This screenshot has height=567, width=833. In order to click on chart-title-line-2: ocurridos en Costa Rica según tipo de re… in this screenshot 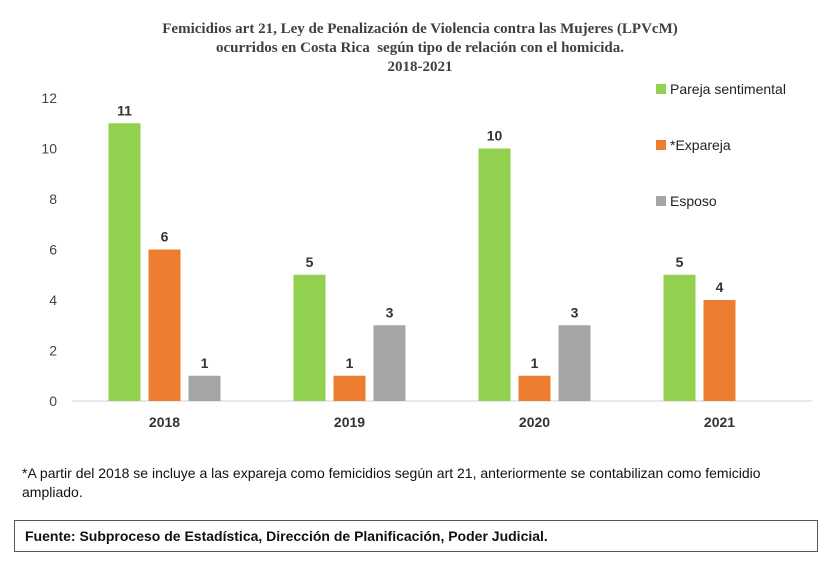, I will do `click(420, 48)`.